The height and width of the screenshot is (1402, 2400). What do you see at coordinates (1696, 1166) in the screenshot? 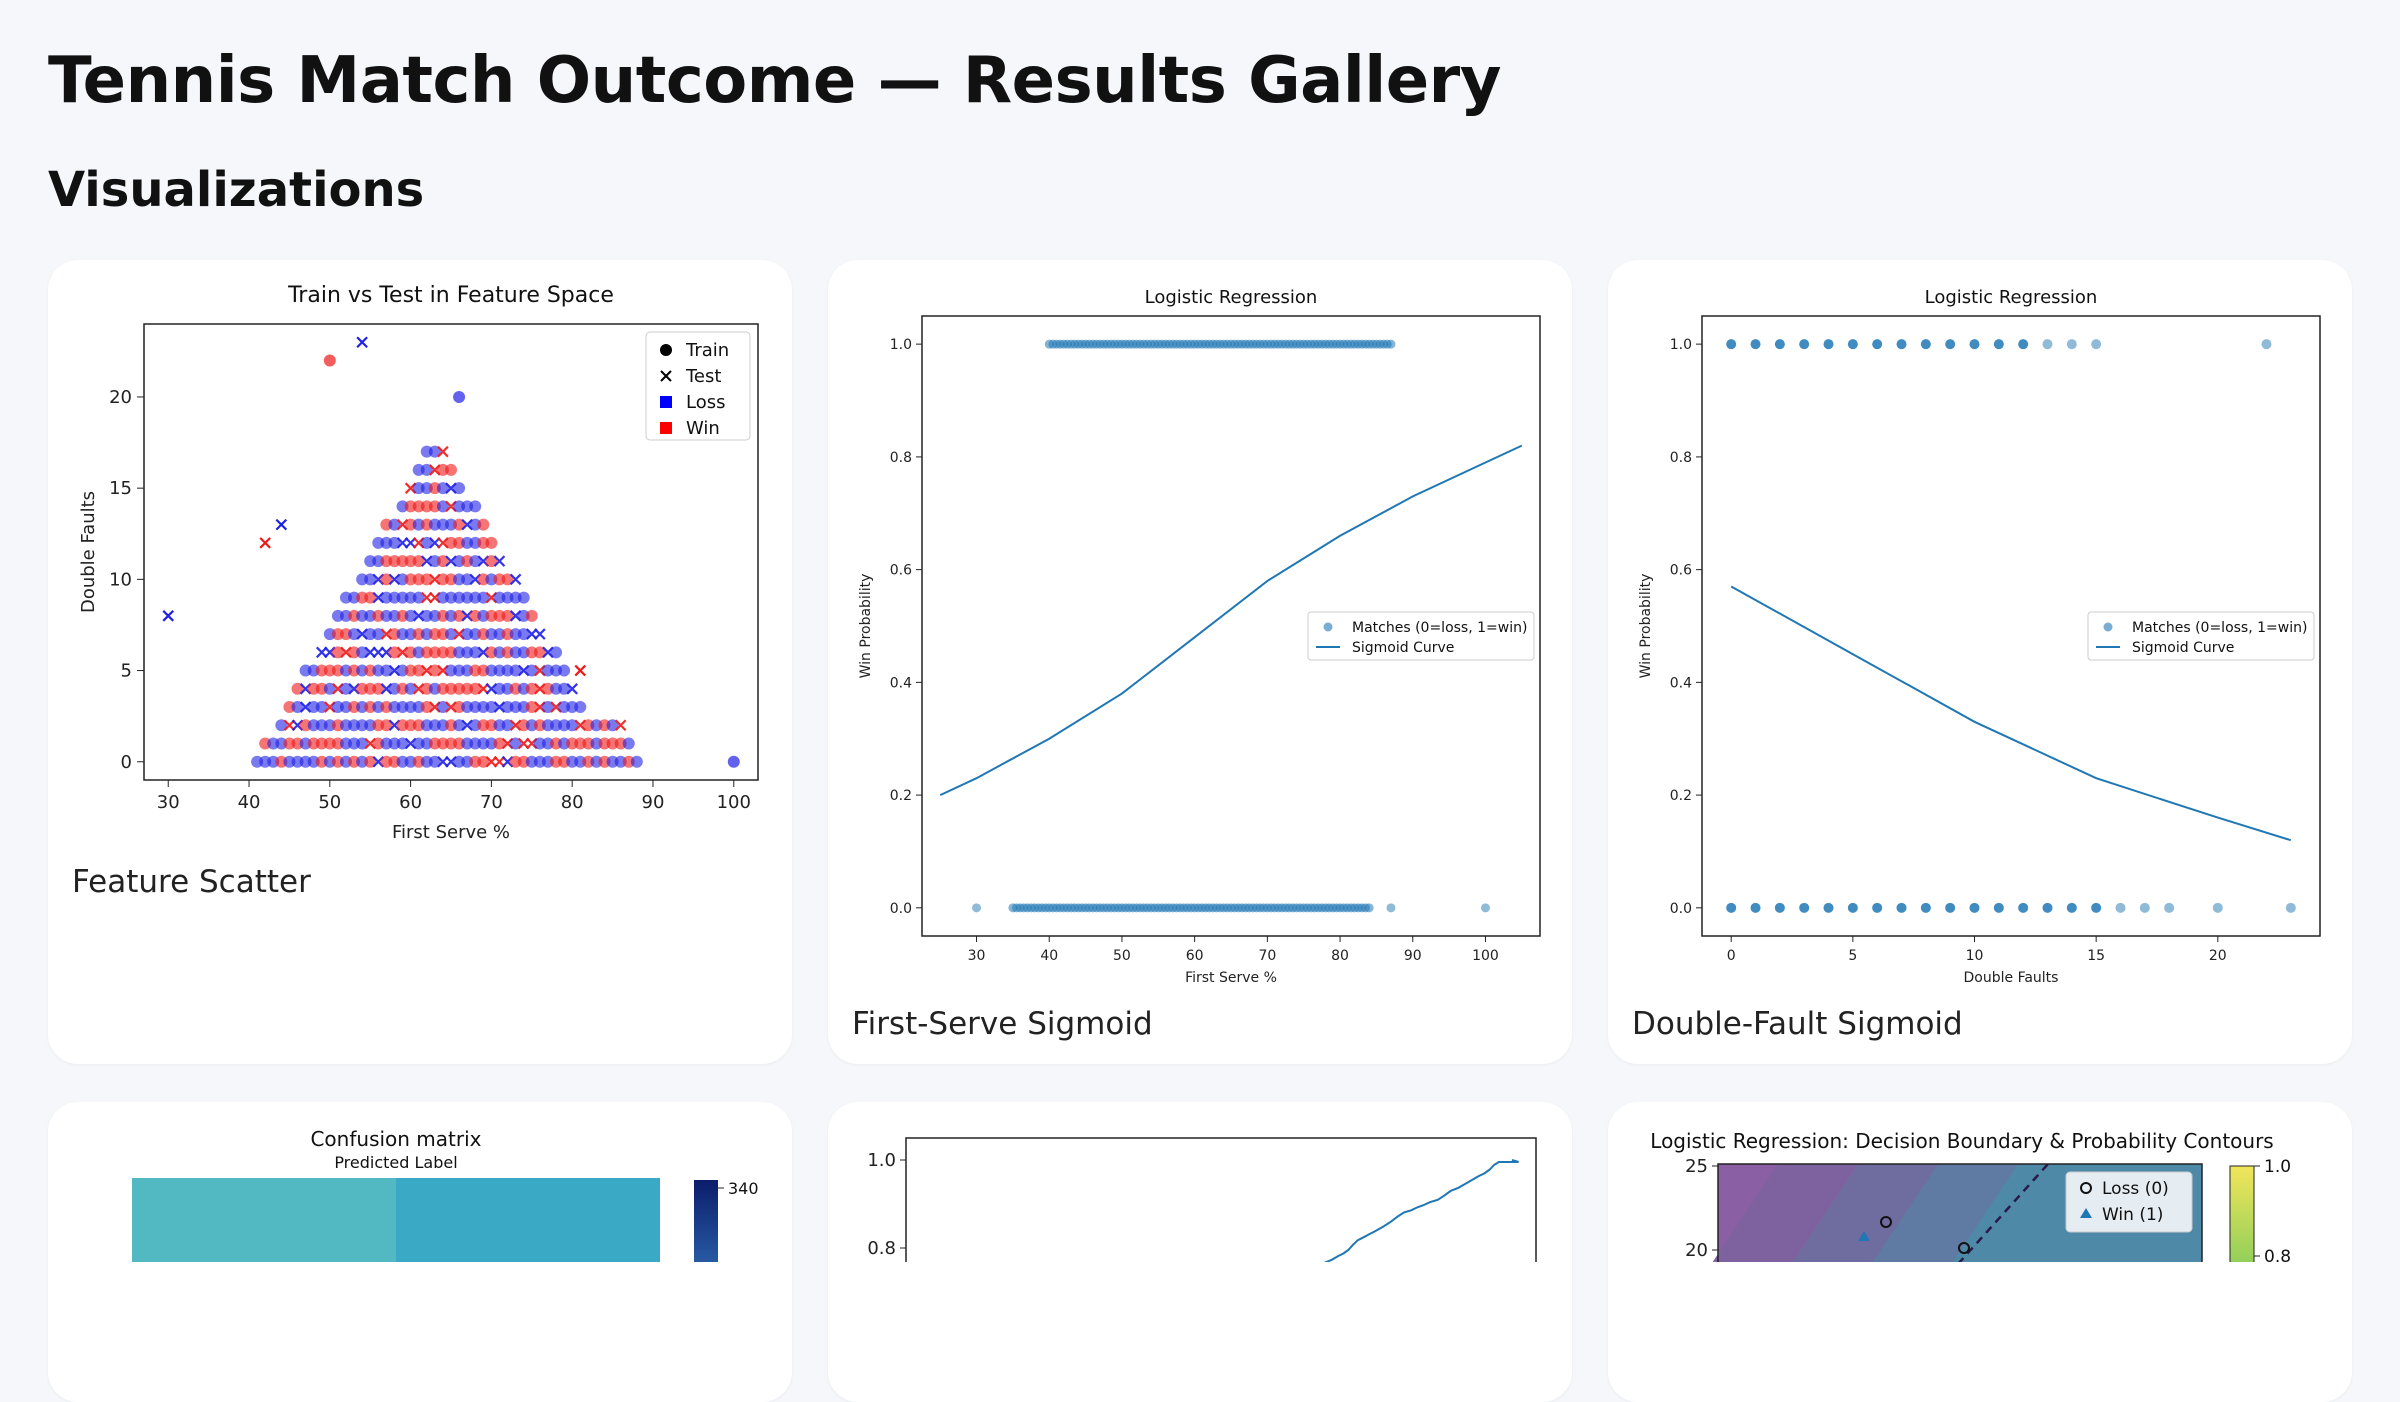
I see `y-tick-label: 25` at bounding box center [1696, 1166].